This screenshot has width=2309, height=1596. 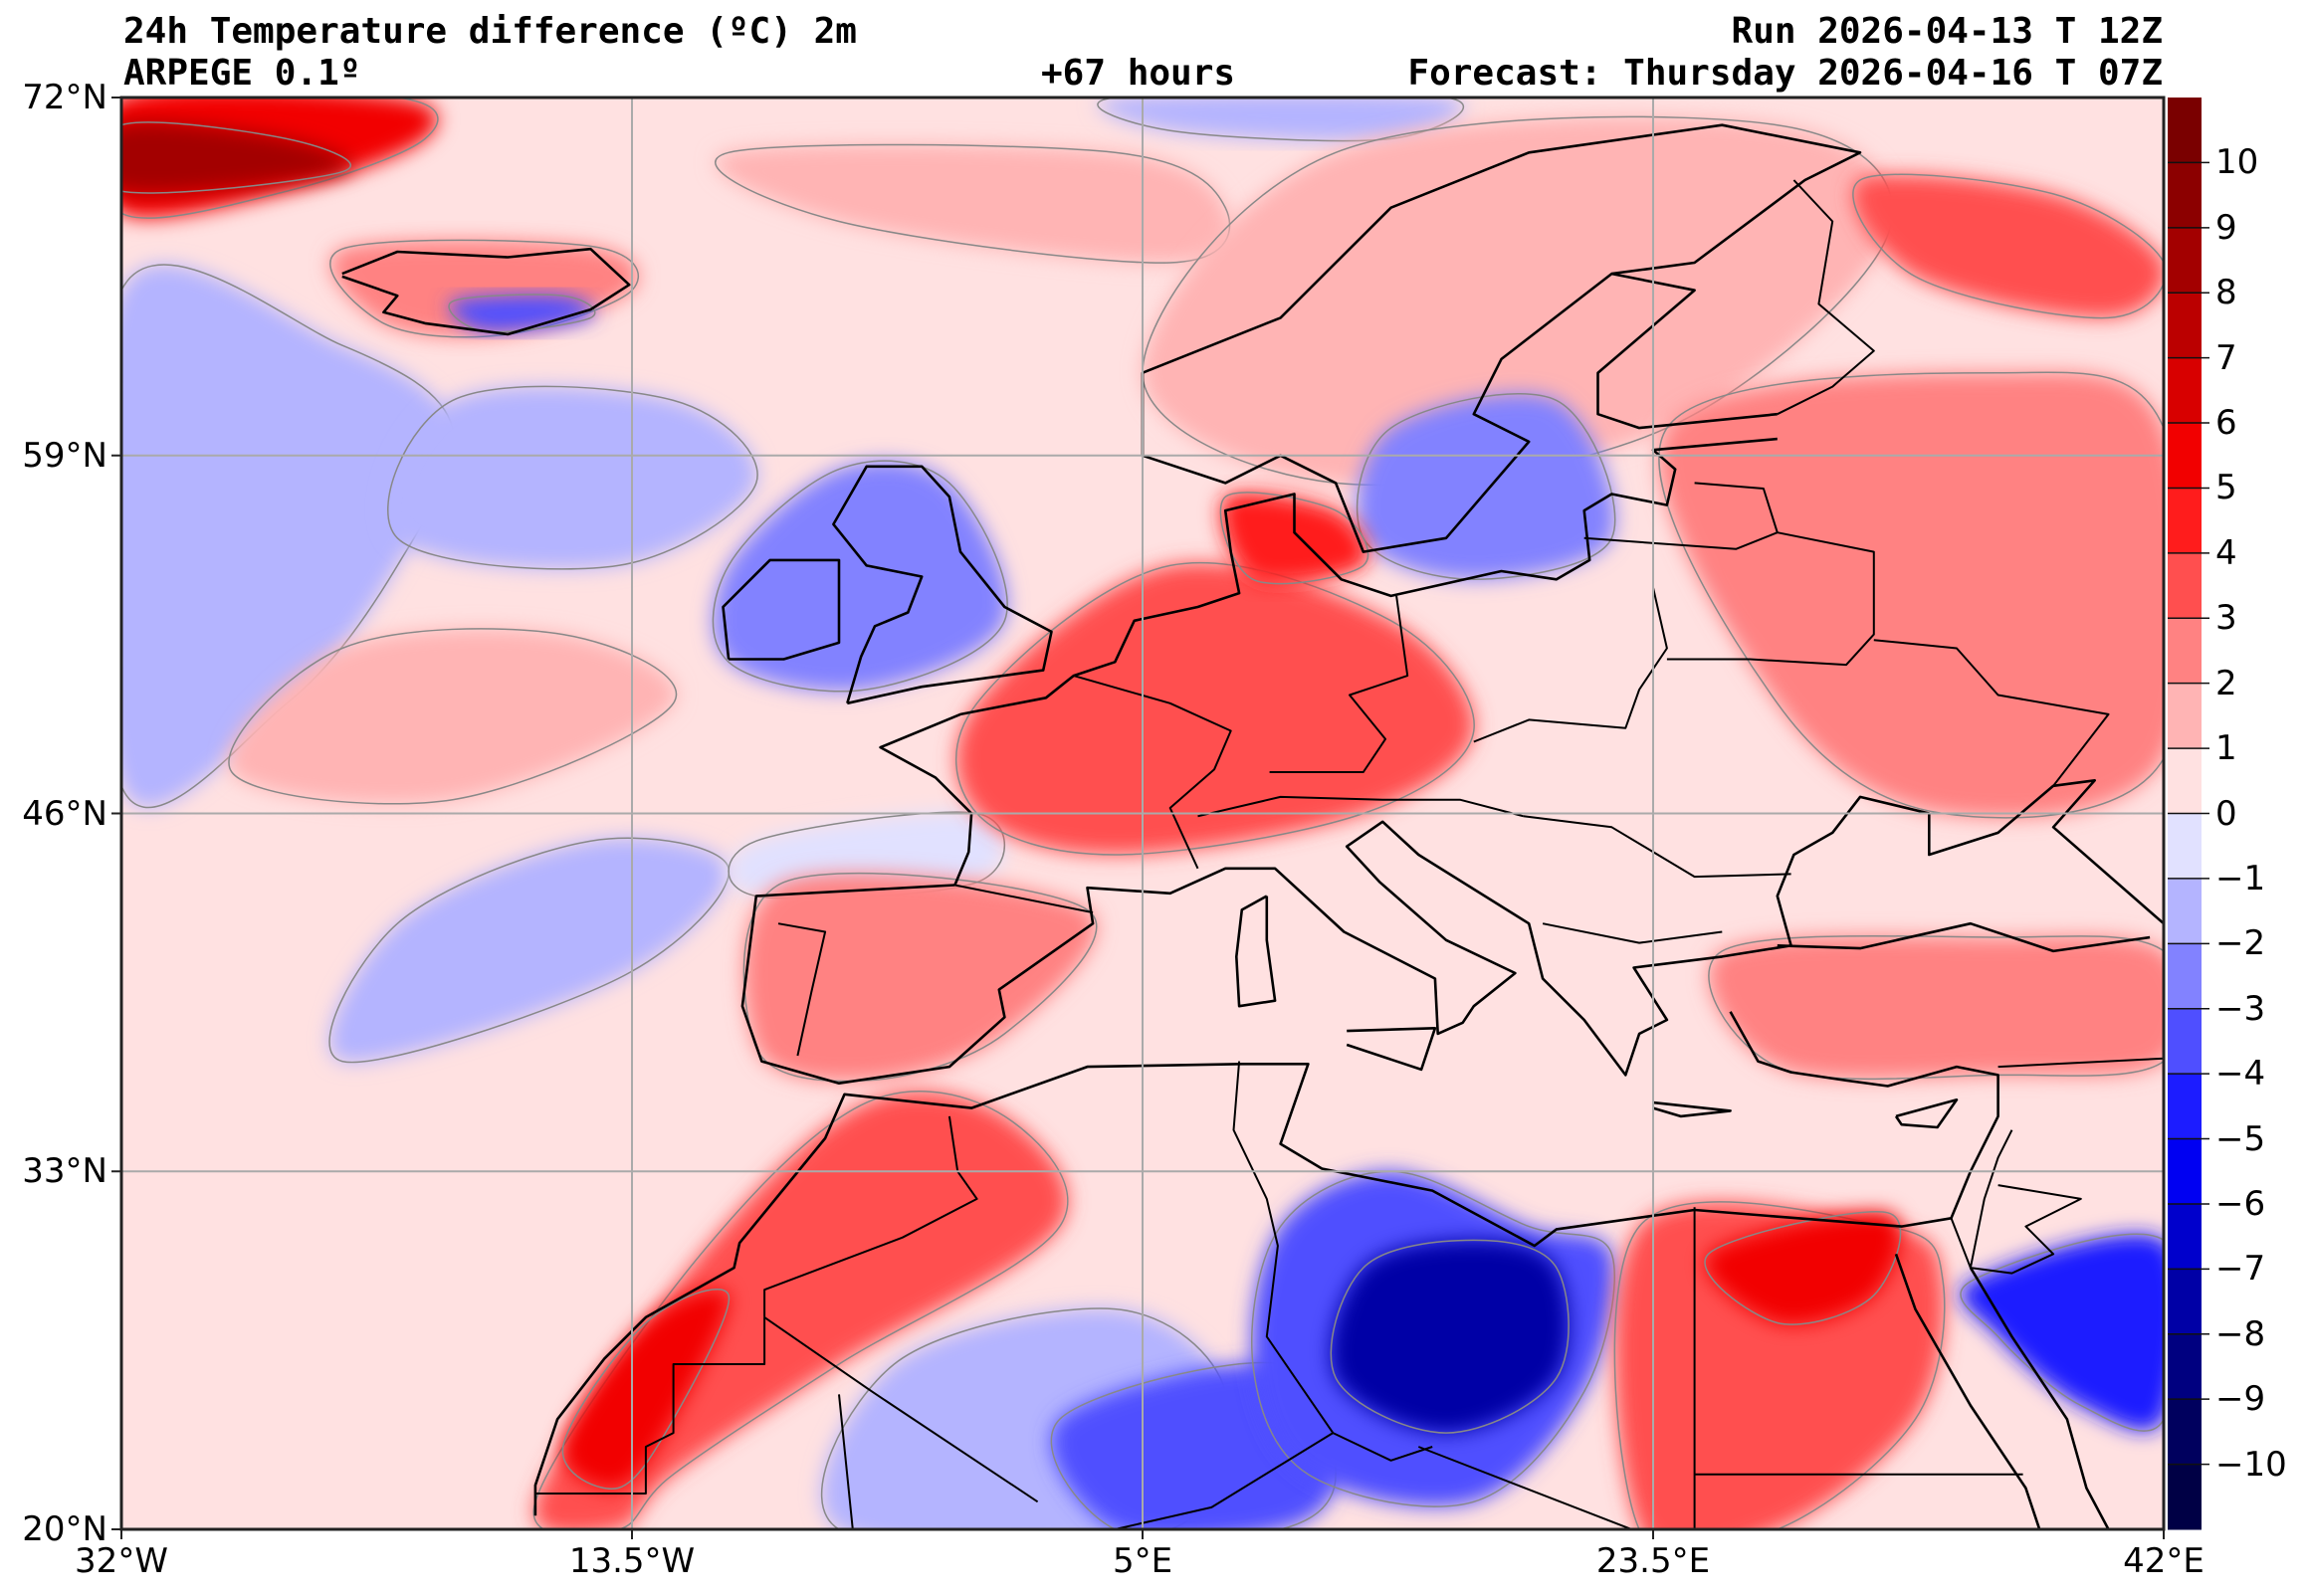 What do you see at coordinates (1142, 1561) in the screenshot?
I see `lon-tick-label: 5°E` at bounding box center [1142, 1561].